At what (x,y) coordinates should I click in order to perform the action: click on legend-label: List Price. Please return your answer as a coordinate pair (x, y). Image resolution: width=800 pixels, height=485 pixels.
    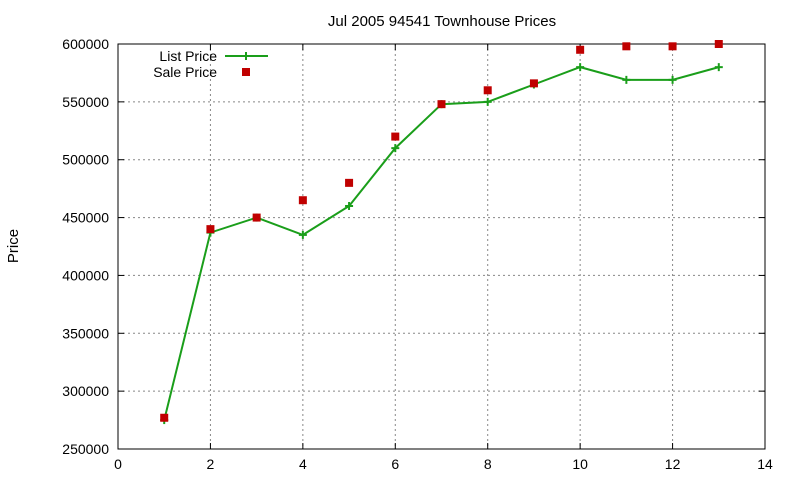
    Looking at the image, I should click on (188, 56).